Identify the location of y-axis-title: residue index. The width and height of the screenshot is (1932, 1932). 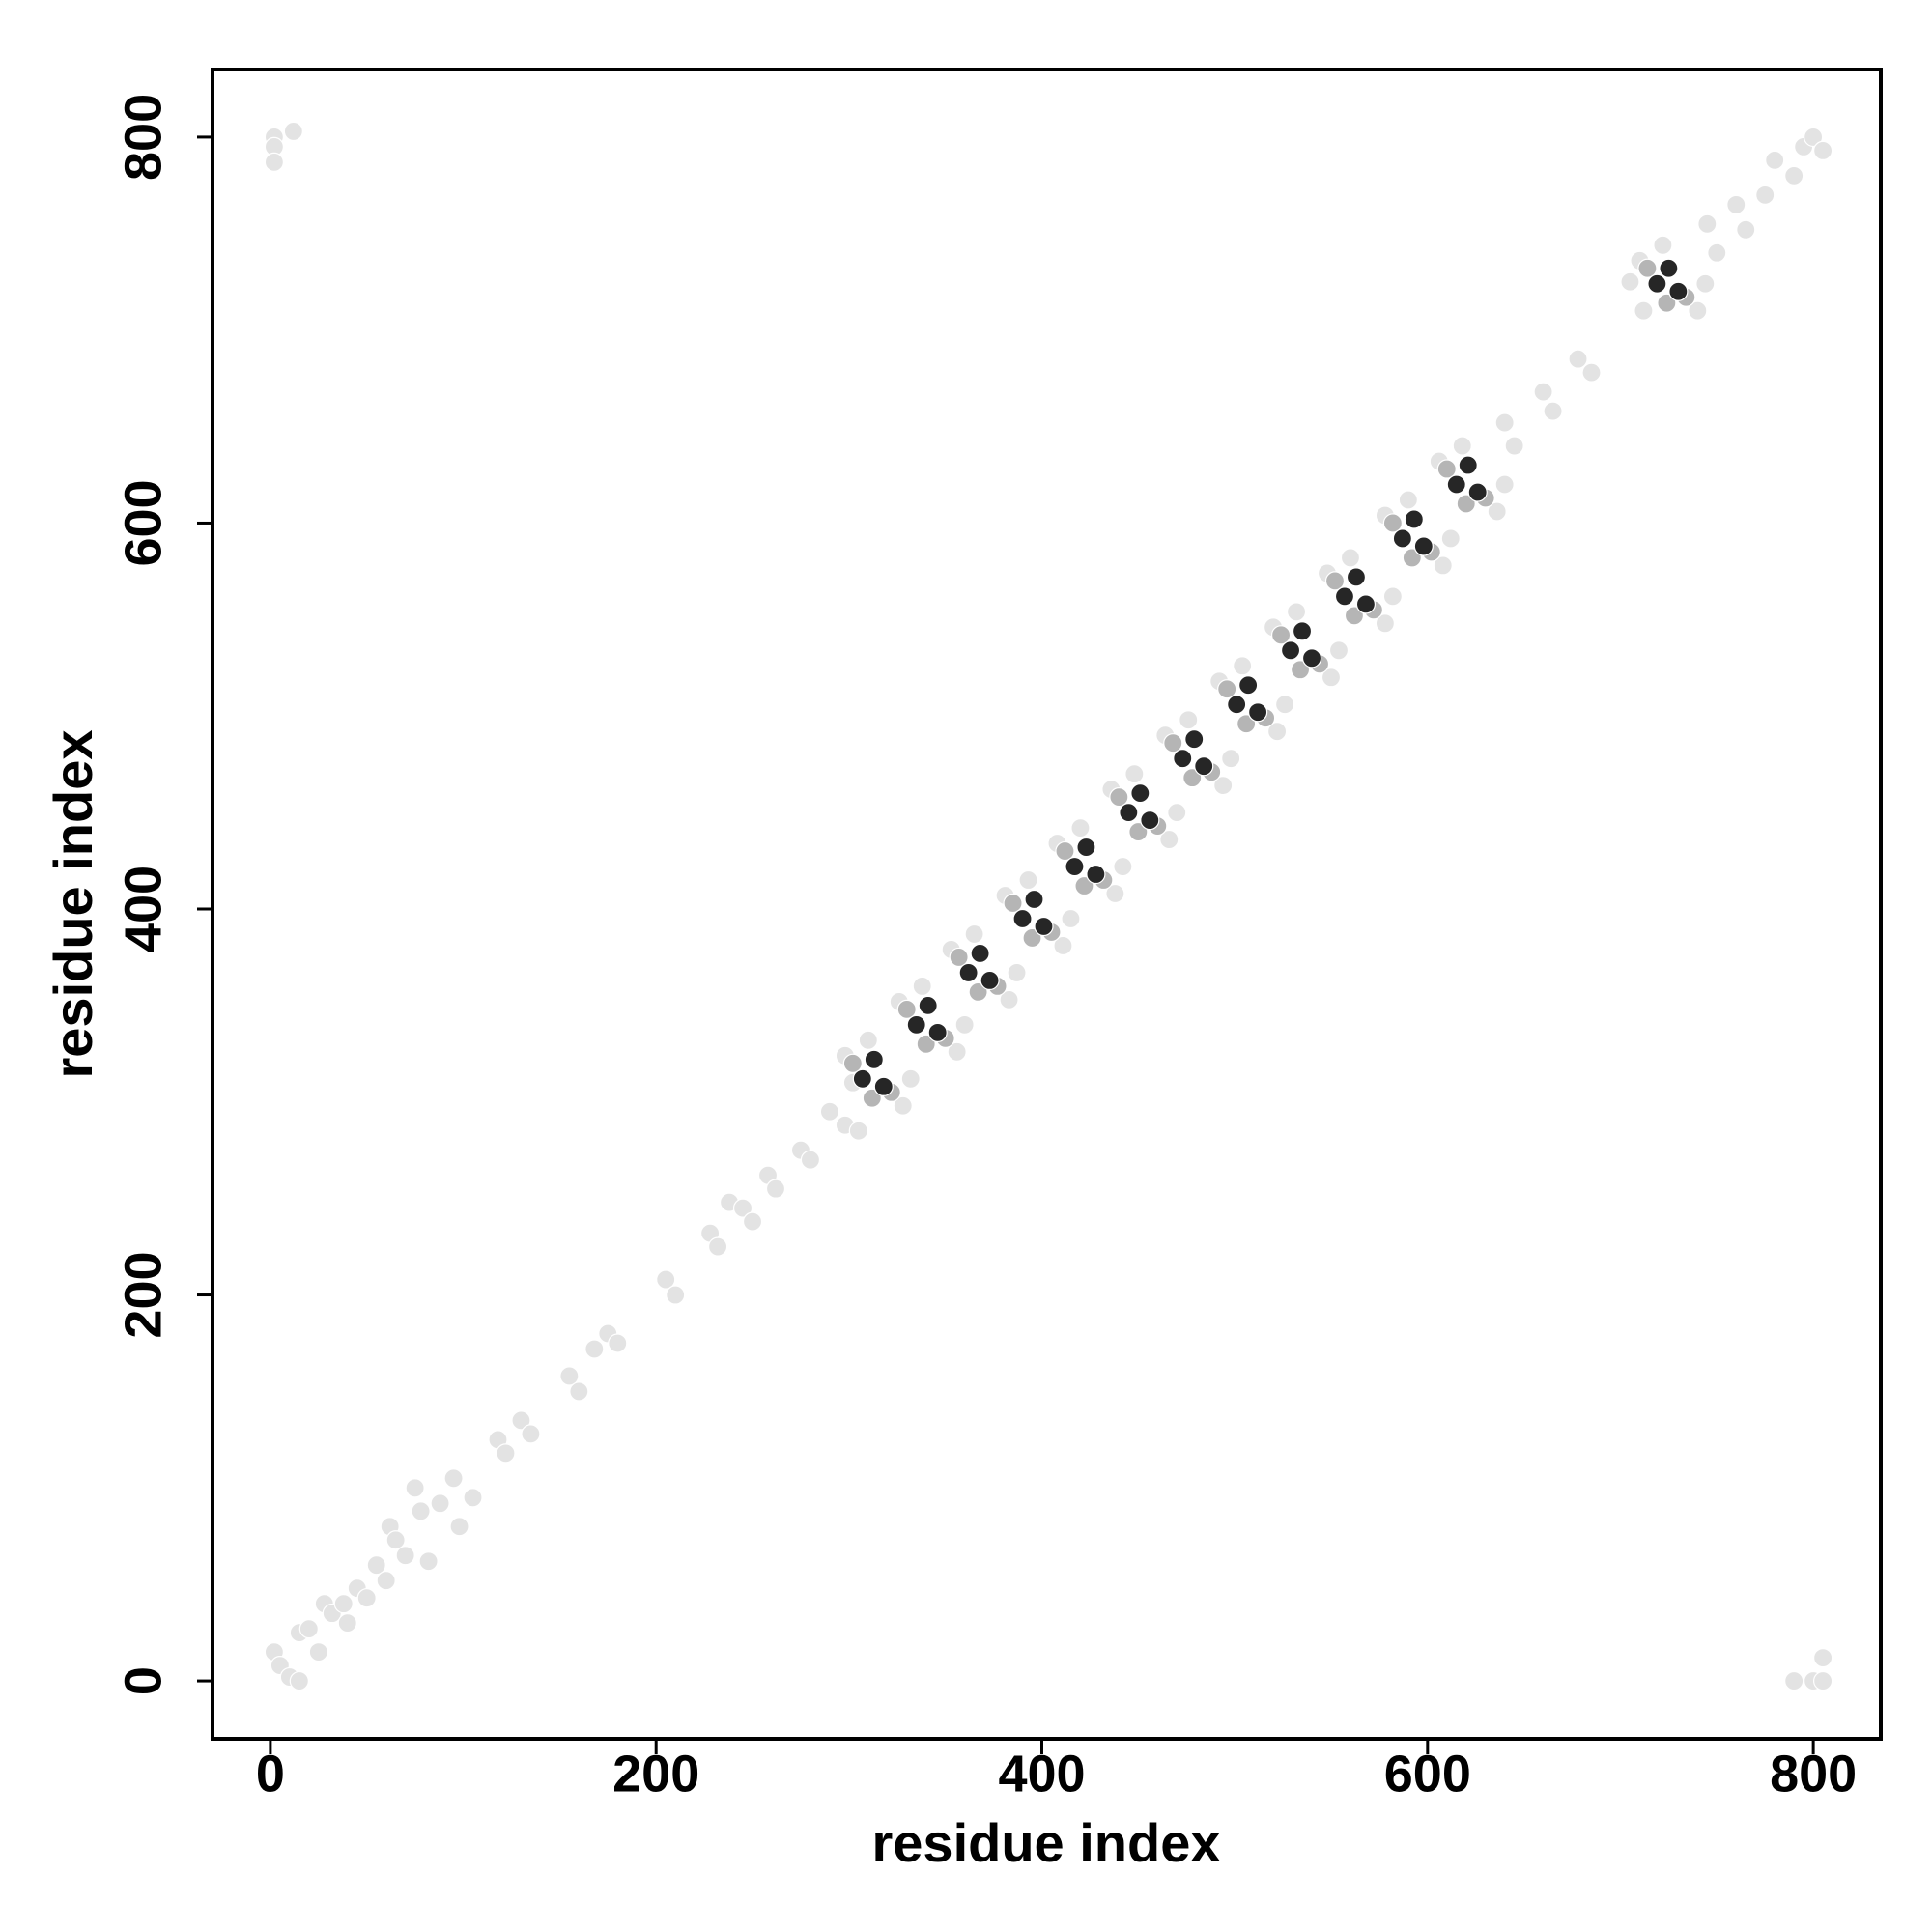
(73, 903).